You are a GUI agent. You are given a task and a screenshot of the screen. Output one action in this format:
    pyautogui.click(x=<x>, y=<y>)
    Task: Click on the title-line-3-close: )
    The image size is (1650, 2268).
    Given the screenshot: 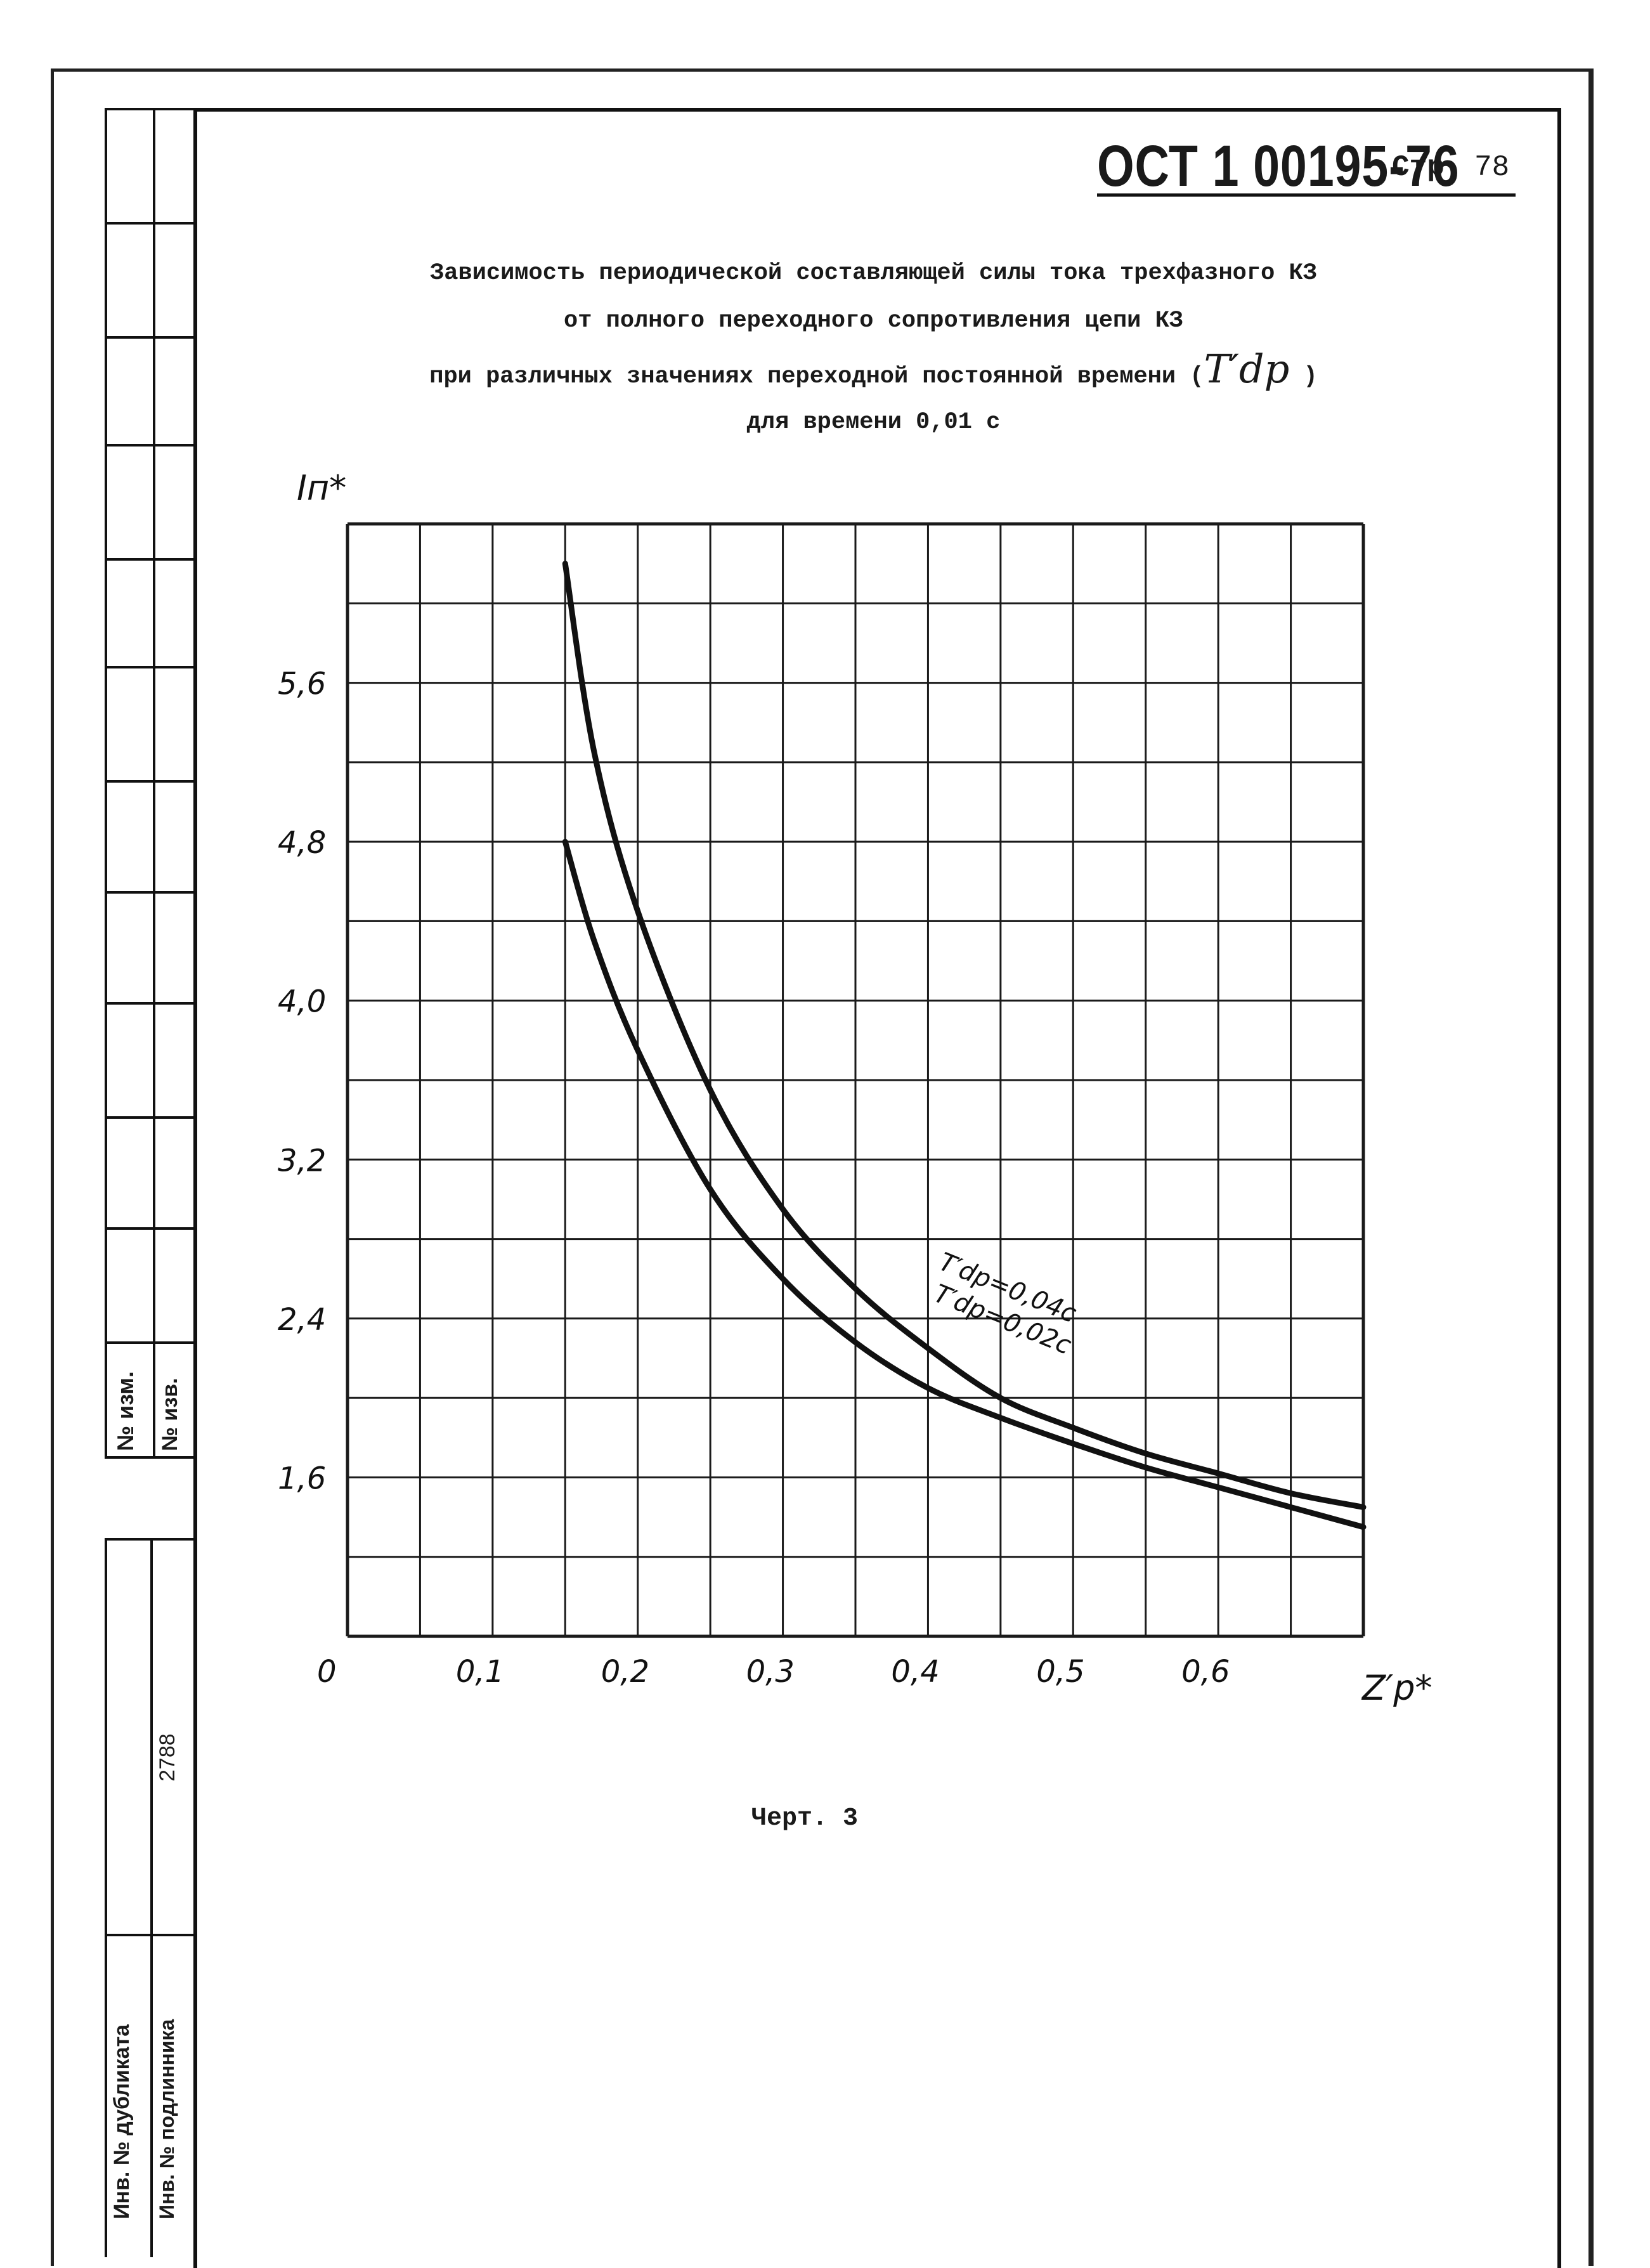 What is the action you would take?
    pyautogui.click(x=1310, y=376)
    